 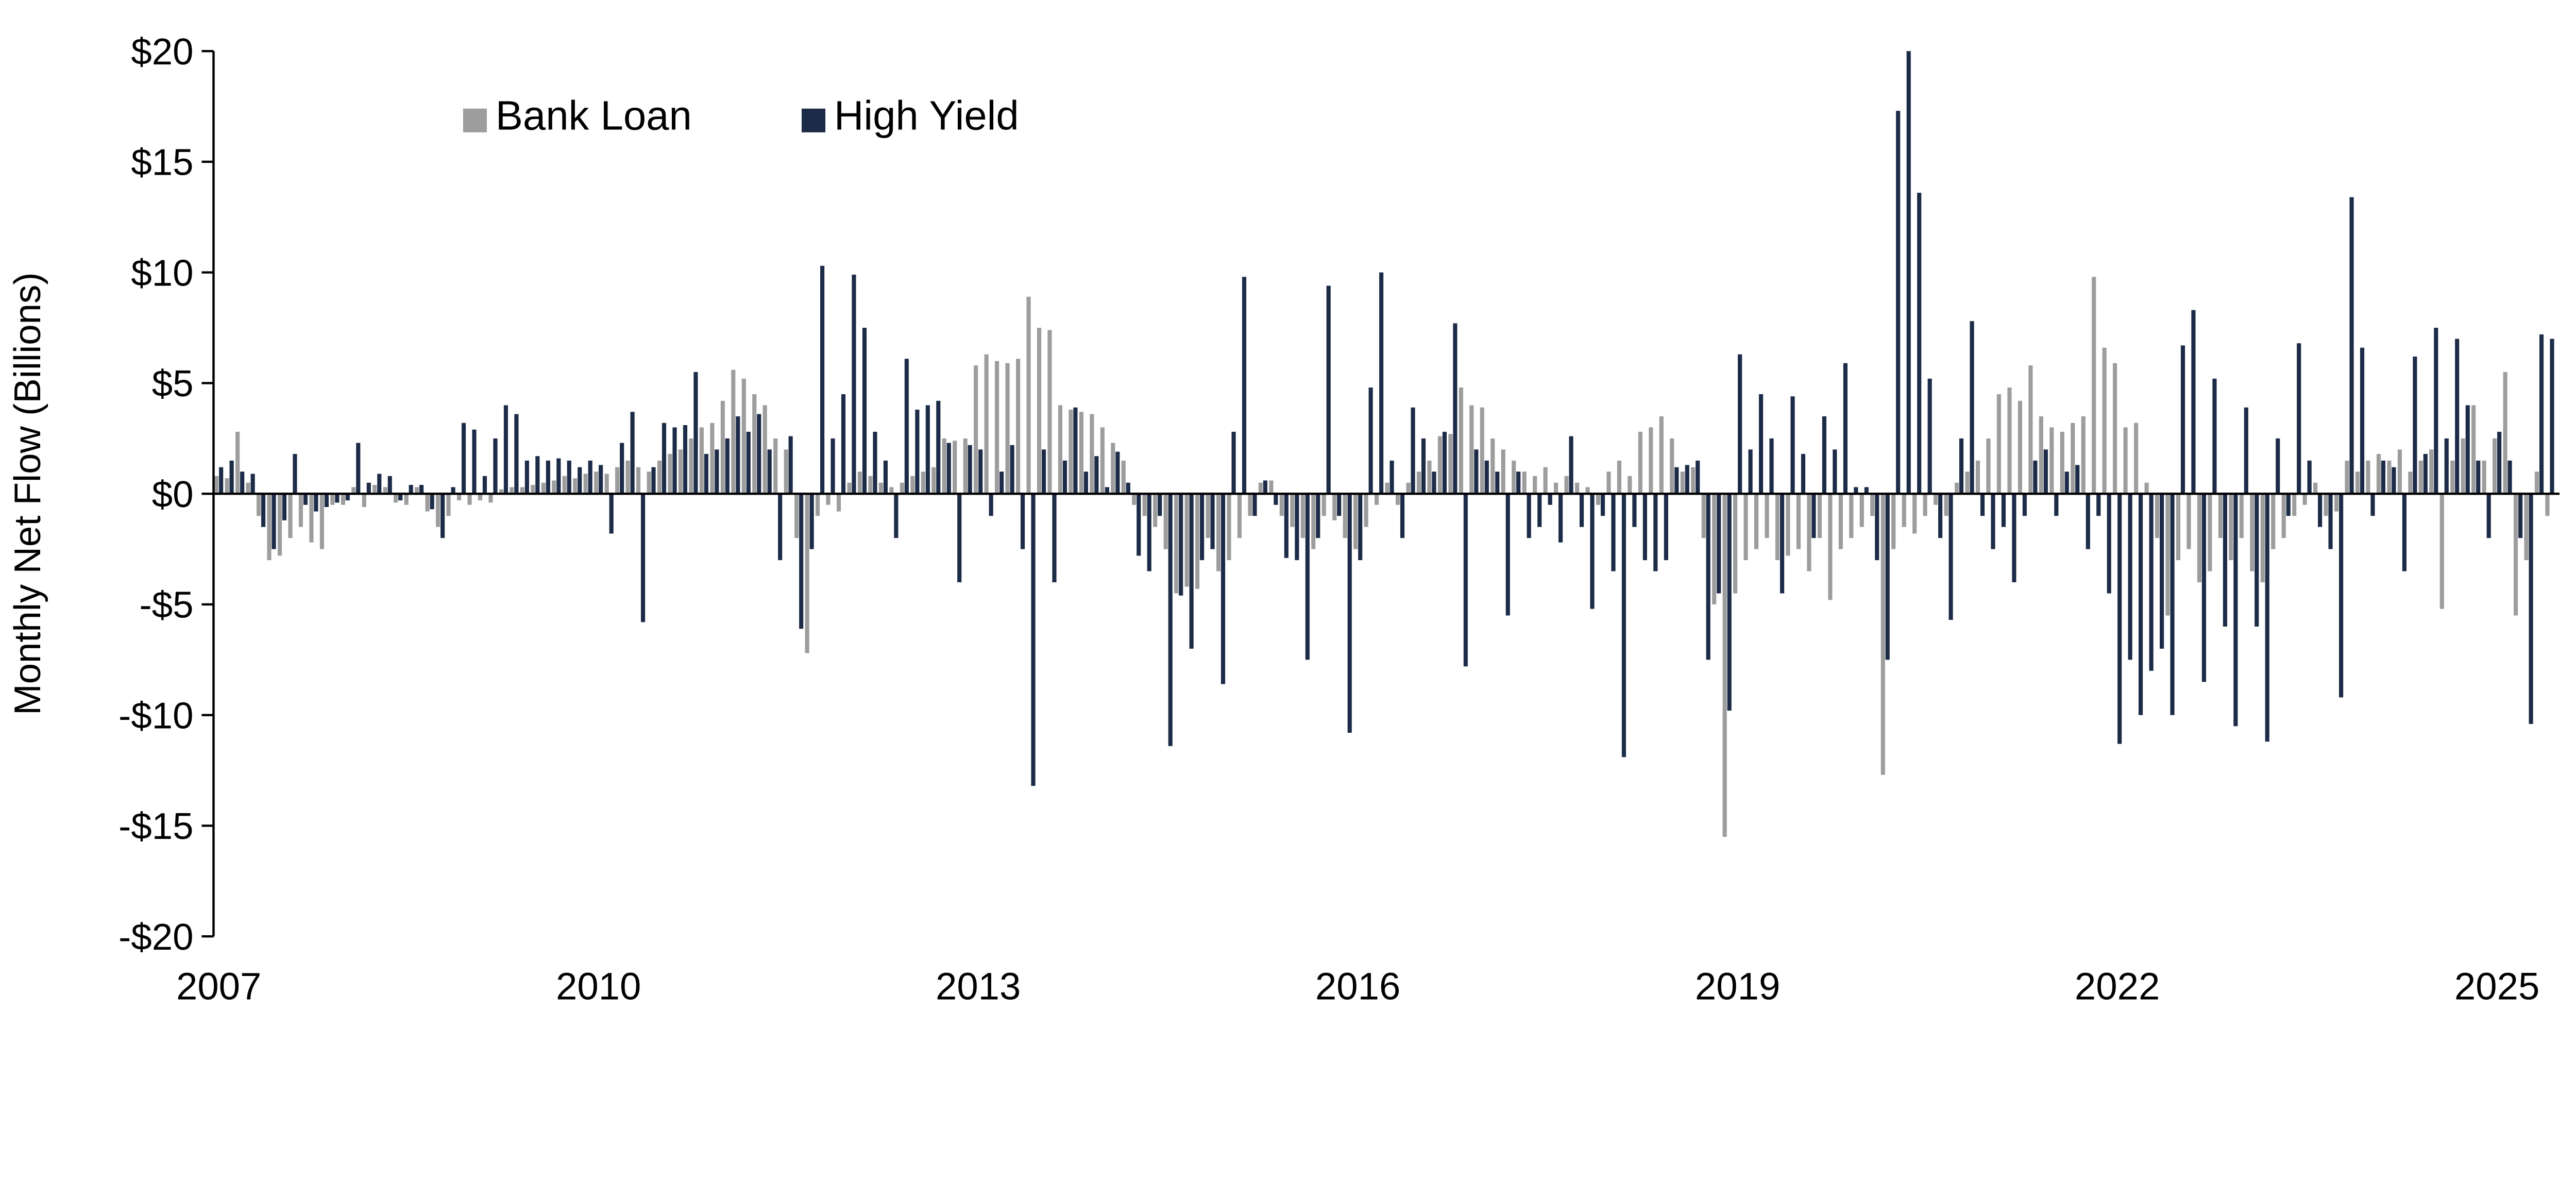 What do you see at coordinates (813, 120) in the screenshot?
I see `high-yield-swatch` at bounding box center [813, 120].